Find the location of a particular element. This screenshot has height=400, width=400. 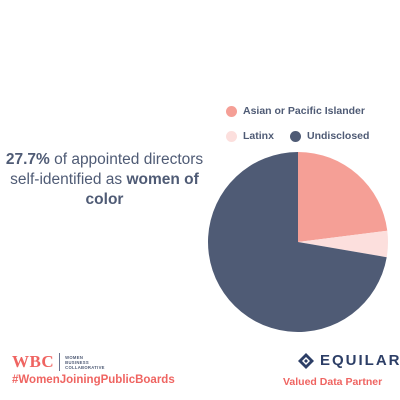

wbc-logo: WBC WOMEN BUSINESS COLLABORATIVE is located at coordinates (58, 362).